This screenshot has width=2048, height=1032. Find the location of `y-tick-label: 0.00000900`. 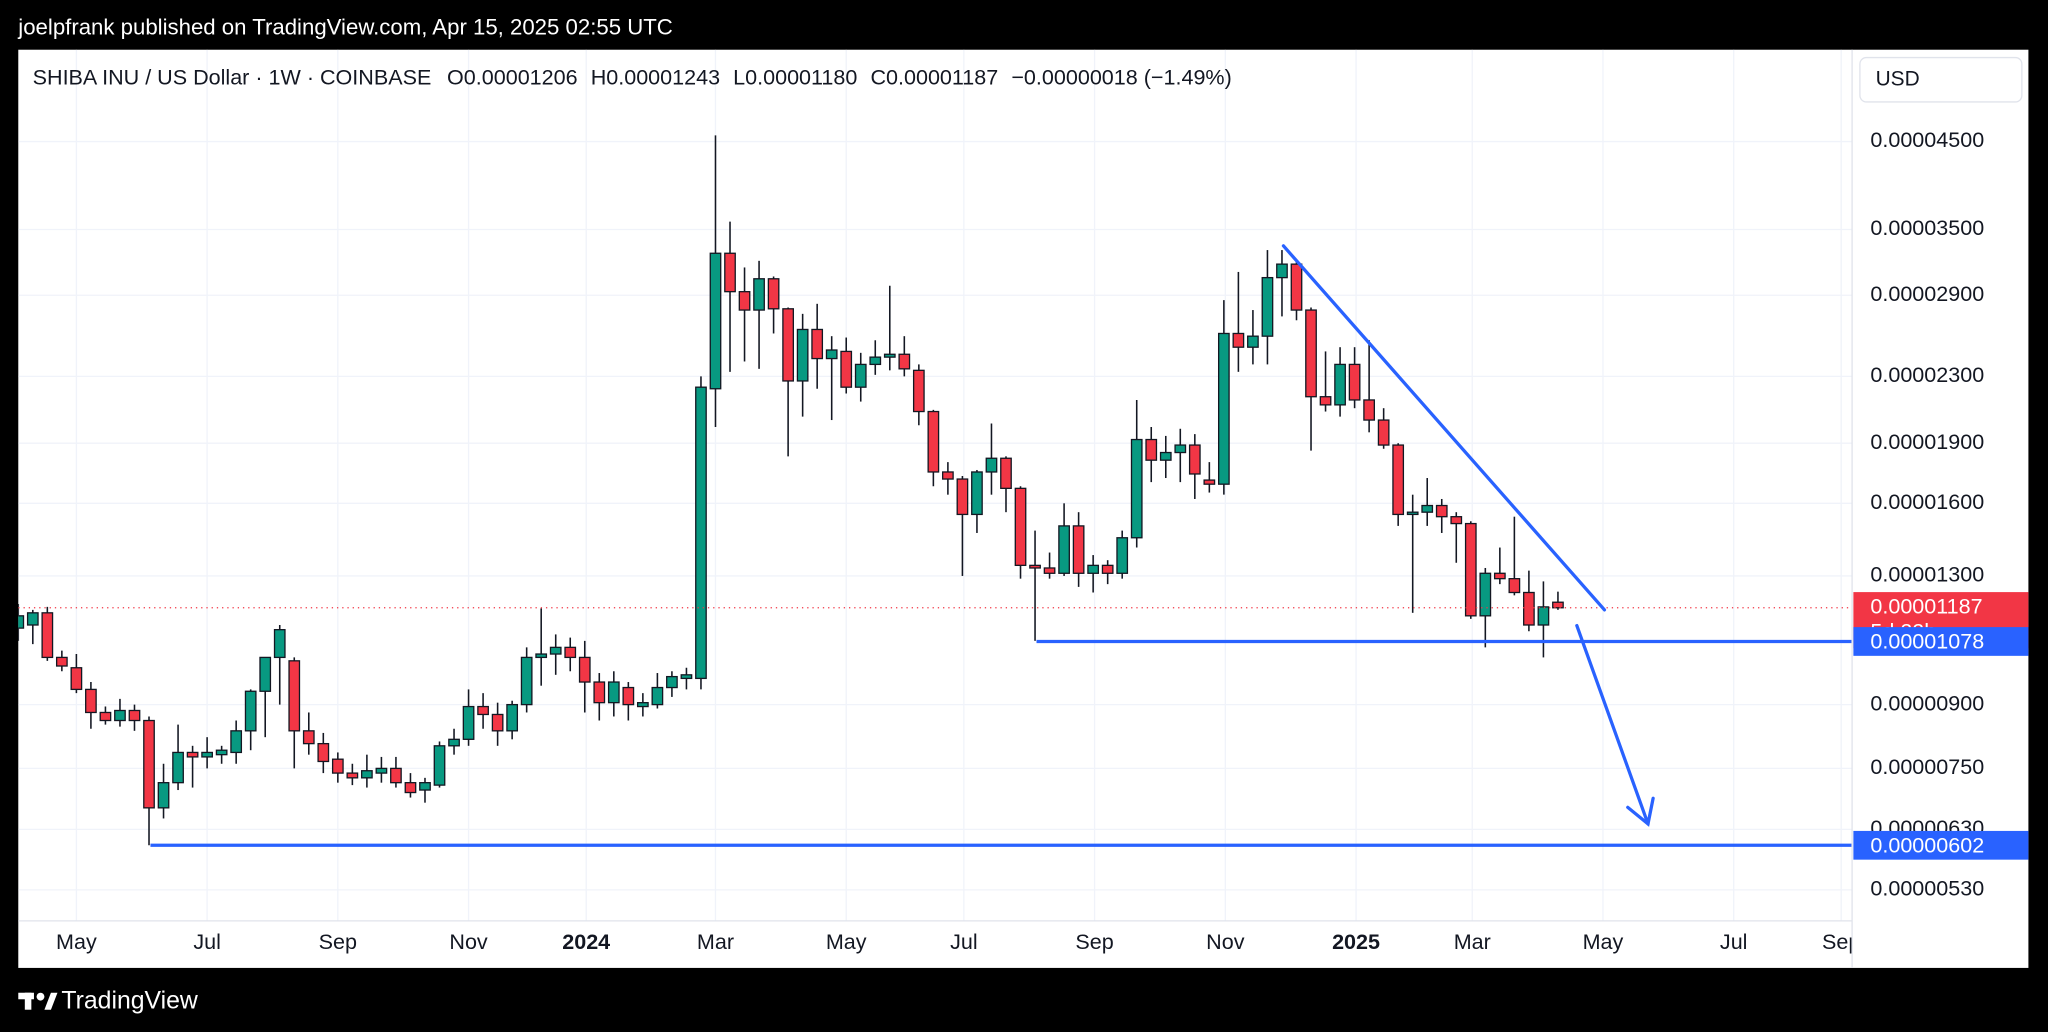

y-tick-label: 0.00000900 is located at coordinates (1927, 702).